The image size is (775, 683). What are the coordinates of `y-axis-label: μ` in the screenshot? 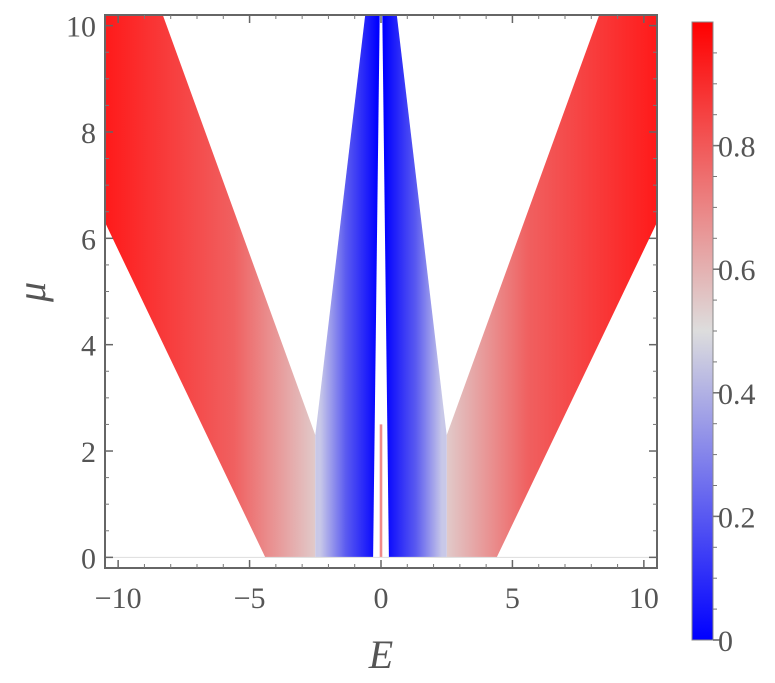 It's located at (31, 292).